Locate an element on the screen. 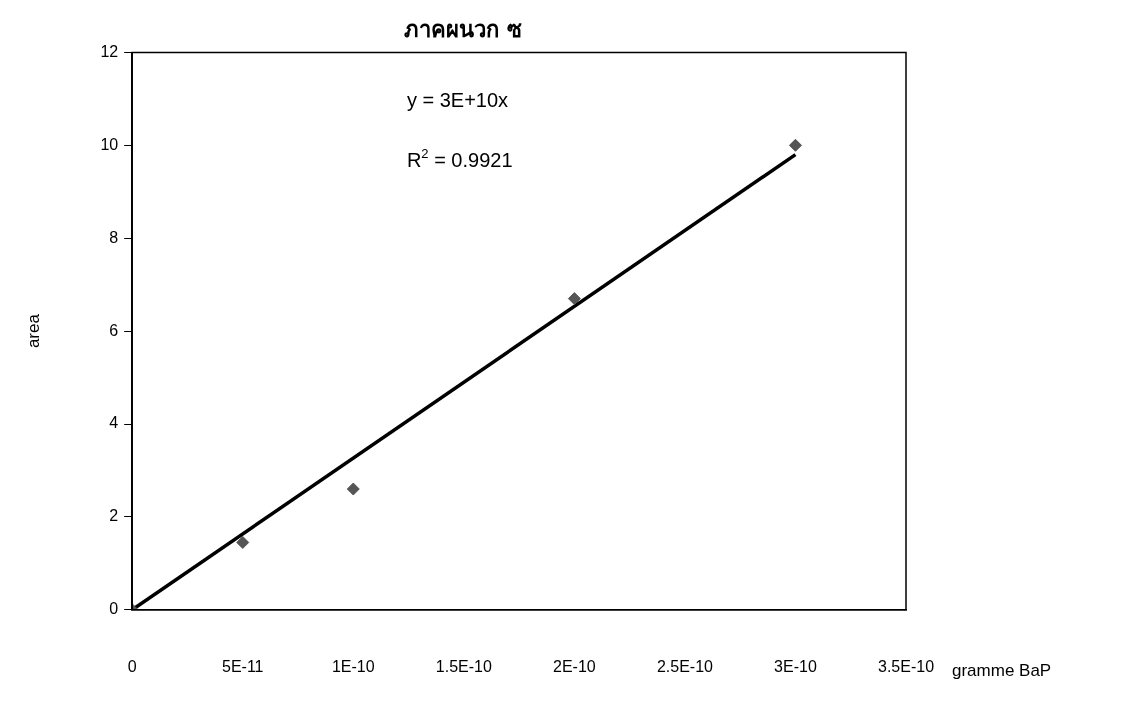  x-tick-label: 0 is located at coordinates (132, 666).